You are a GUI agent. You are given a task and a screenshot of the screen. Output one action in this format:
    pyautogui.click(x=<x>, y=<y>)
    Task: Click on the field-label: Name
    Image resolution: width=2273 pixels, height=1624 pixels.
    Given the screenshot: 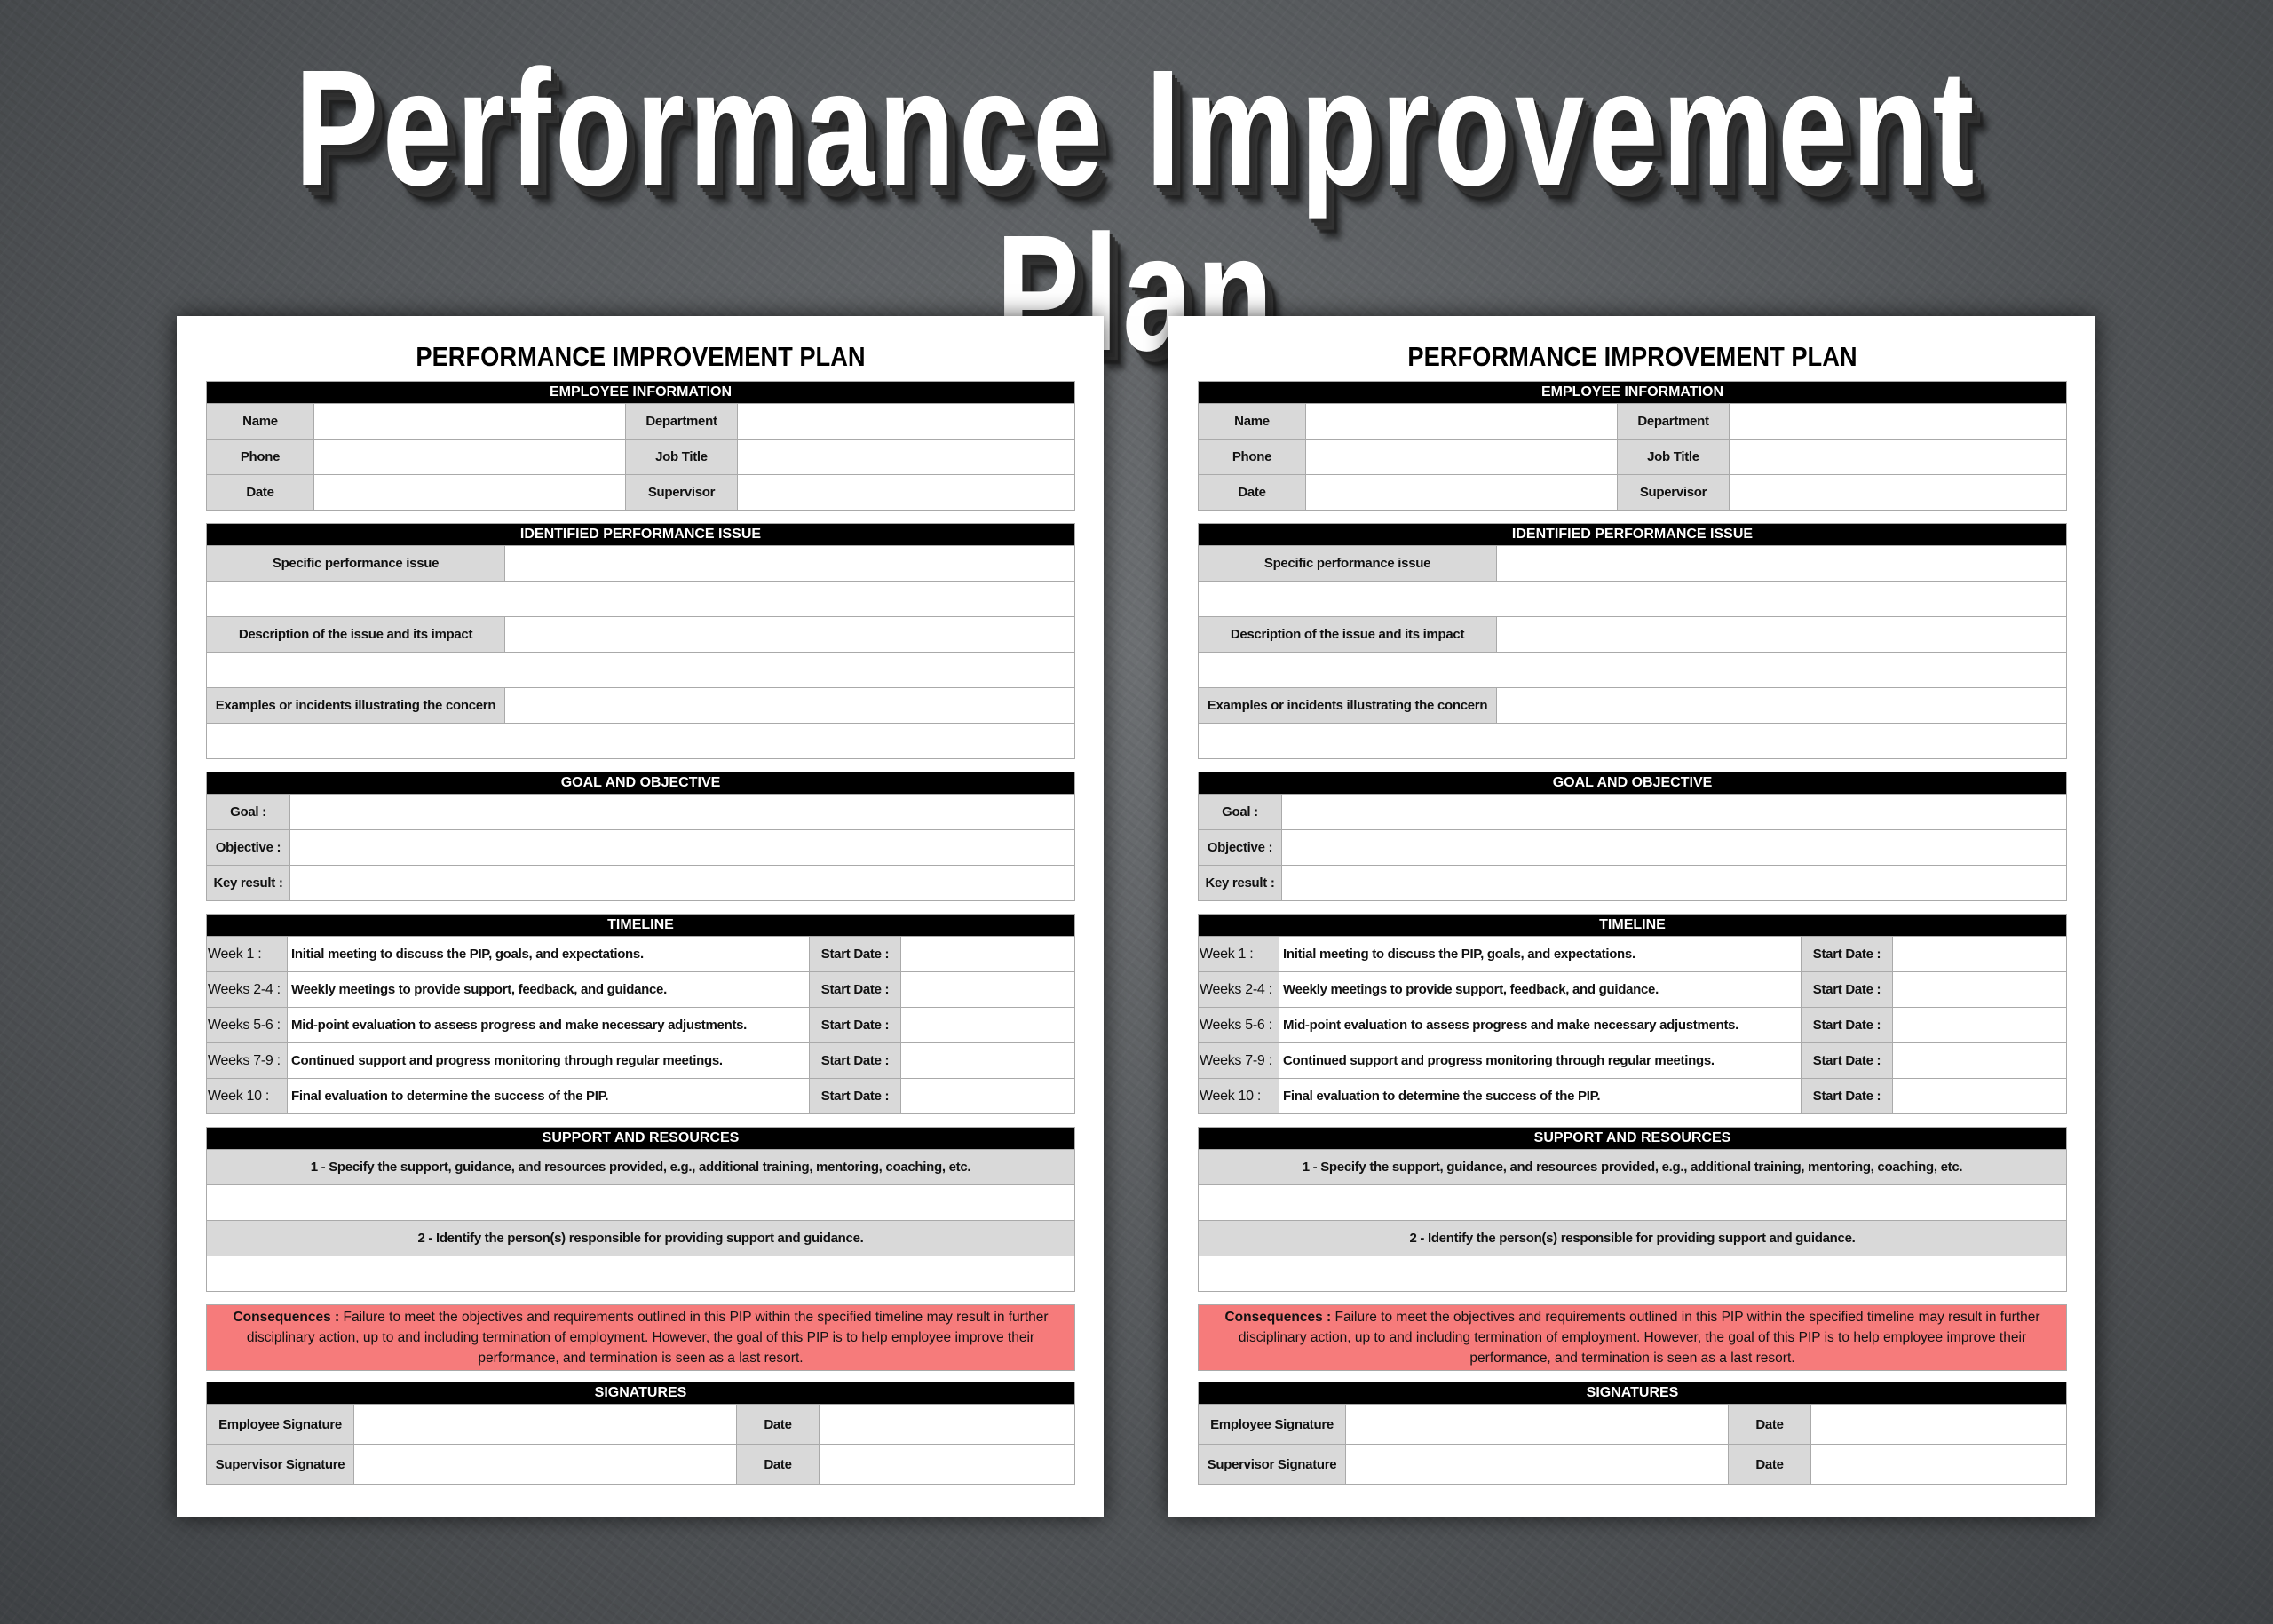 What is the action you would take?
    pyautogui.click(x=260, y=421)
    